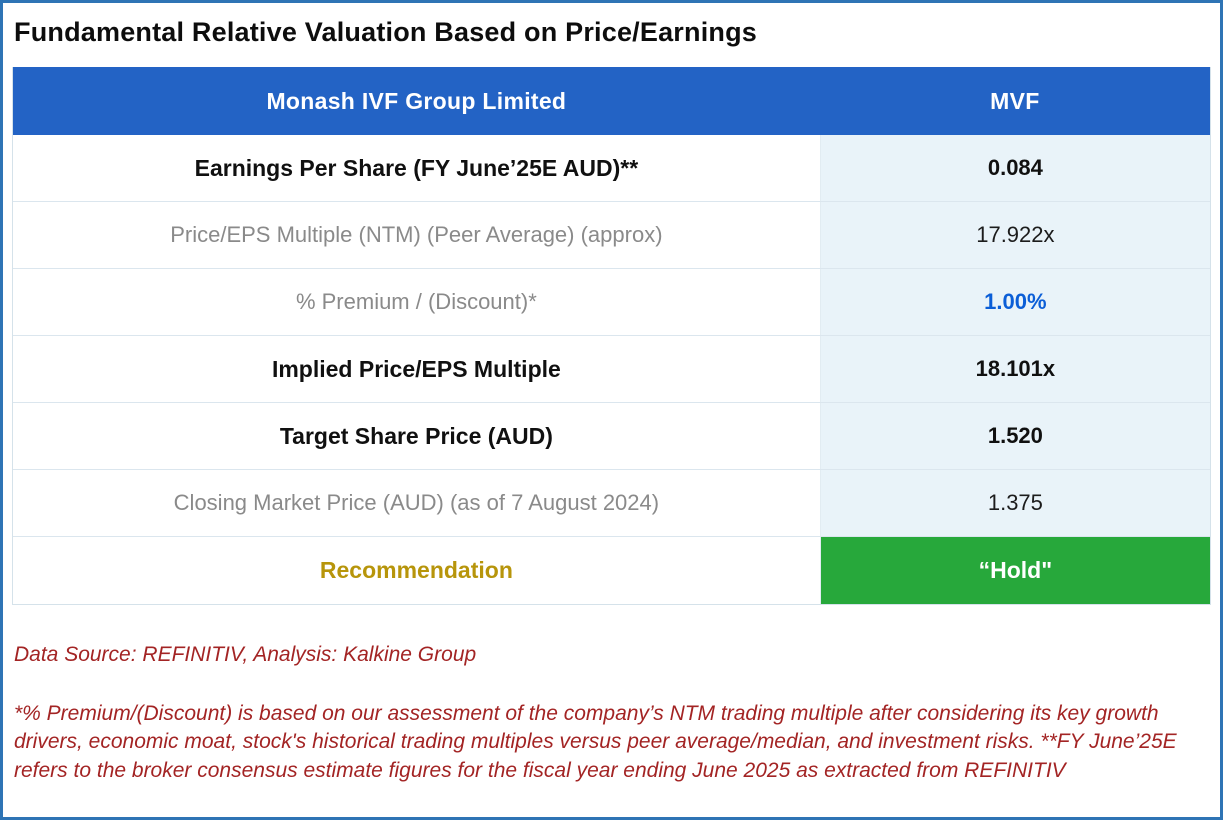  What do you see at coordinates (416, 100) in the screenshot?
I see `company-header-cell: Monash IVF Group Limited` at bounding box center [416, 100].